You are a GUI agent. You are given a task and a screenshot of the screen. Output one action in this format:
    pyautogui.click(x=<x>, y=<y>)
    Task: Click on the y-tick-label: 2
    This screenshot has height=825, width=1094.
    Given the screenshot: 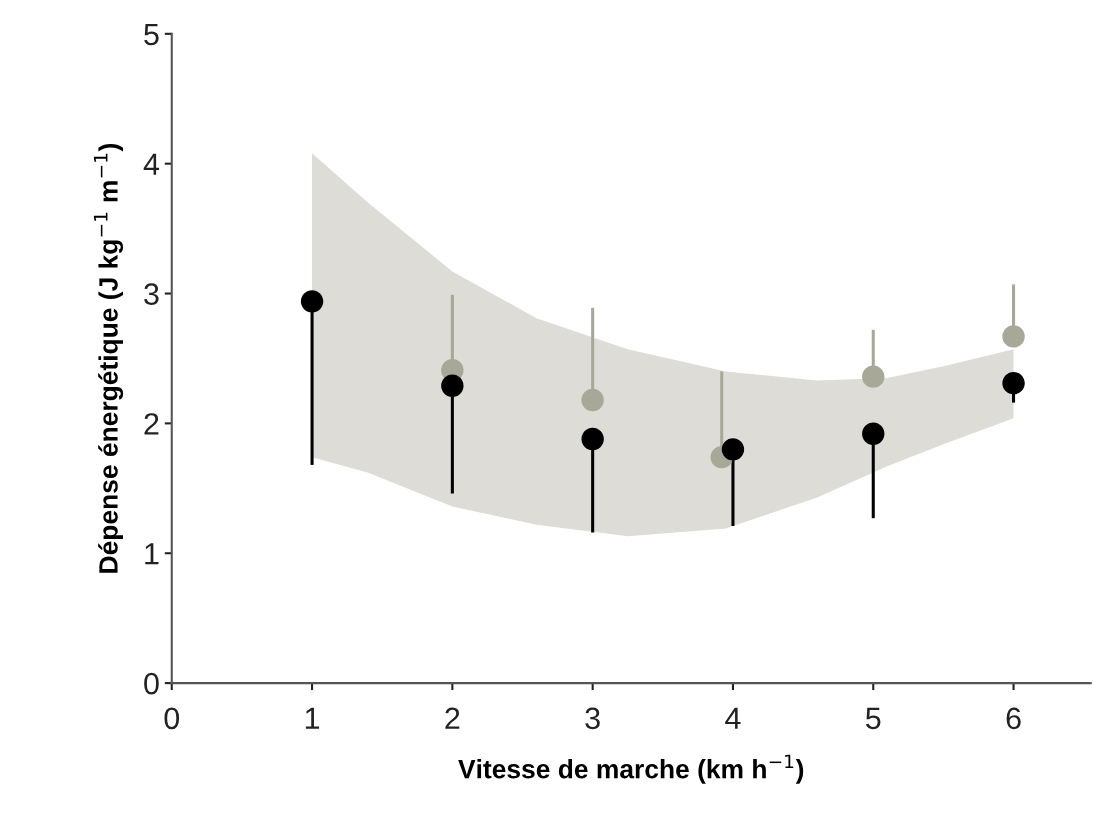 What is the action you would take?
    pyautogui.click(x=151, y=424)
    